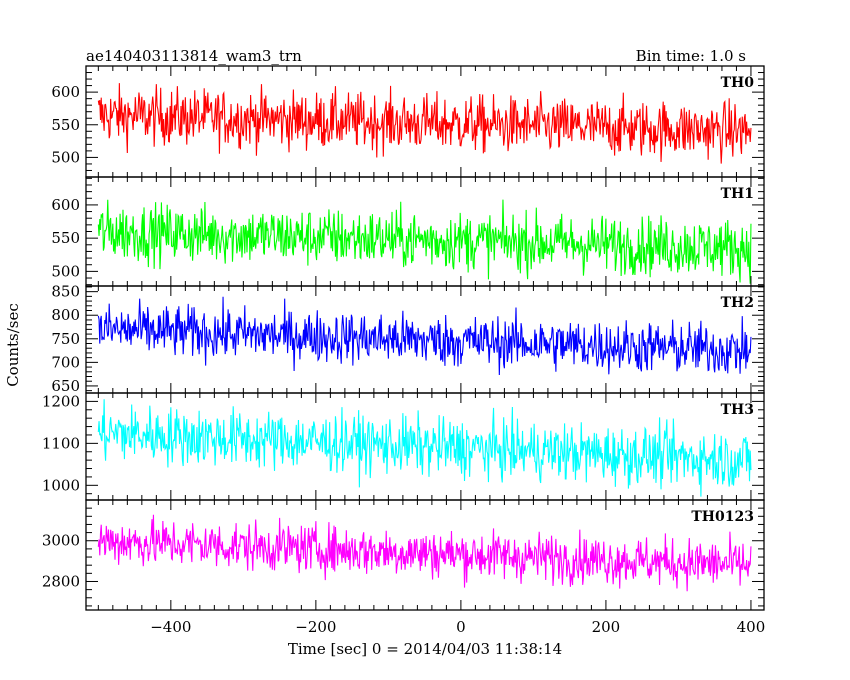  I want to click on series-line-th2, so click(424, 336).